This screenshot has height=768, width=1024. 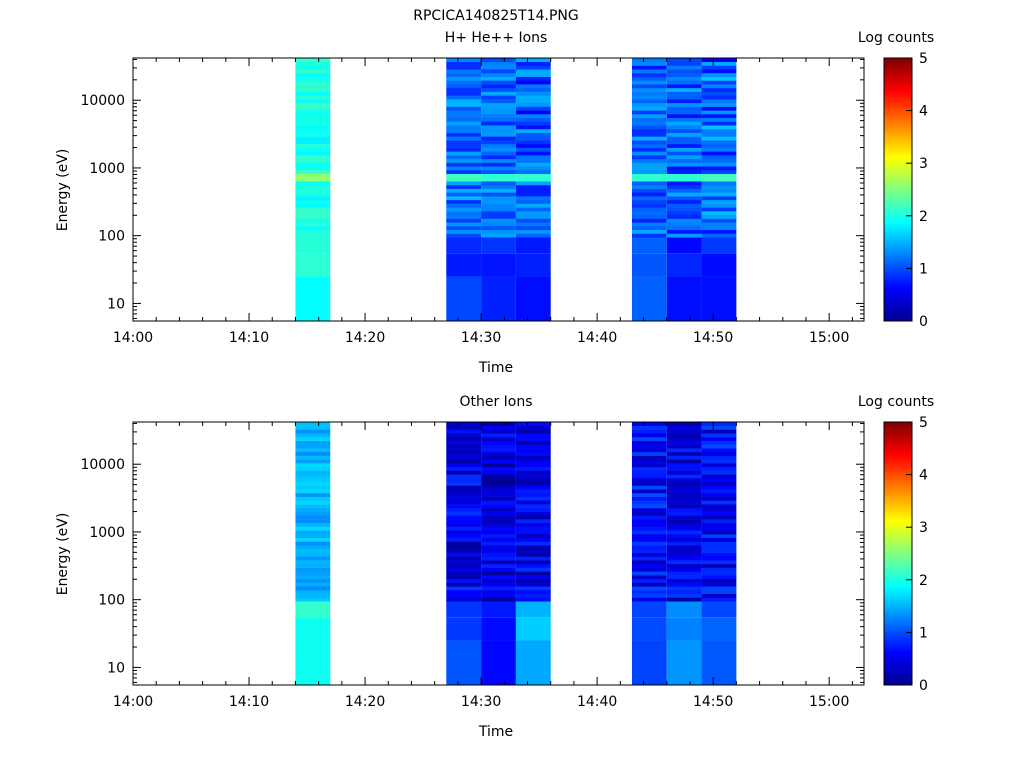 I want to click on y-tick-label: 10, so click(x=116, y=304).